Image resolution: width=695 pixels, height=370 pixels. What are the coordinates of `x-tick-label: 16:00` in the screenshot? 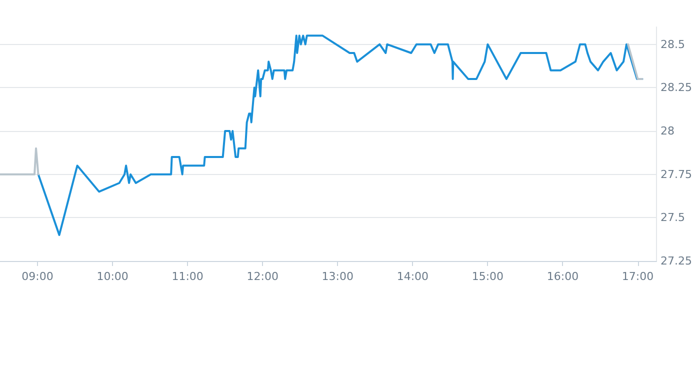 It's located at (562, 276).